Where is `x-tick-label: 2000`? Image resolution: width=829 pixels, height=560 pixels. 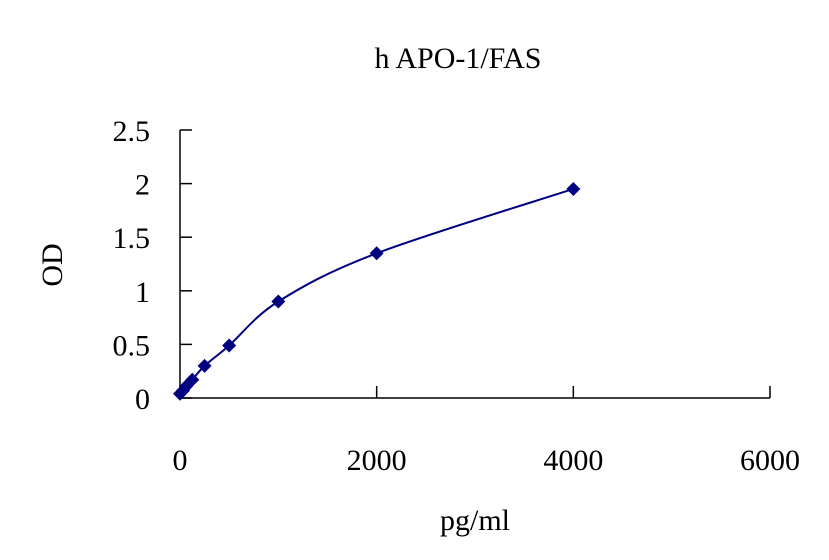 x-tick-label: 2000 is located at coordinates (377, 460).